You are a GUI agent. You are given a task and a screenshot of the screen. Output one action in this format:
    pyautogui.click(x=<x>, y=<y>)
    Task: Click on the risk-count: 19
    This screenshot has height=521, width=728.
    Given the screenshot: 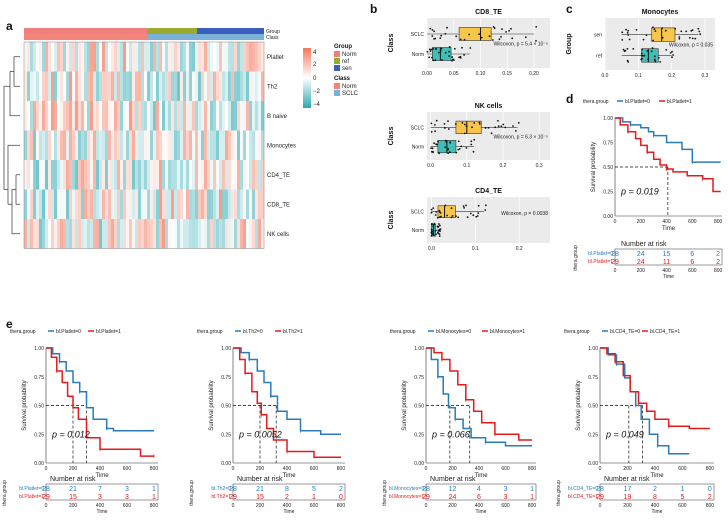 What is the action you would take?
    pyautogui.click(x=628, y=497)
    